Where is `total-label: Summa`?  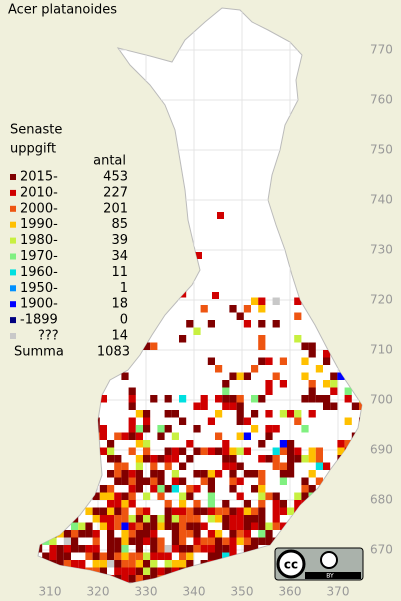 total-label: Summa is located at coordinates (39, 351).